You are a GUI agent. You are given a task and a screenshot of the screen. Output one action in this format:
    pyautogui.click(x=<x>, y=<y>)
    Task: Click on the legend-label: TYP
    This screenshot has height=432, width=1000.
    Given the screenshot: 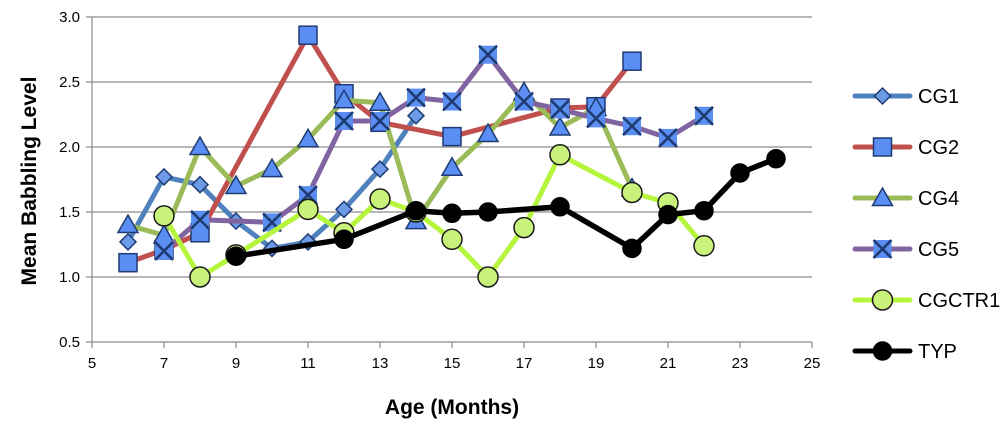 What is the action you would take?
    pyautogui.click(x=937, y=352)
    